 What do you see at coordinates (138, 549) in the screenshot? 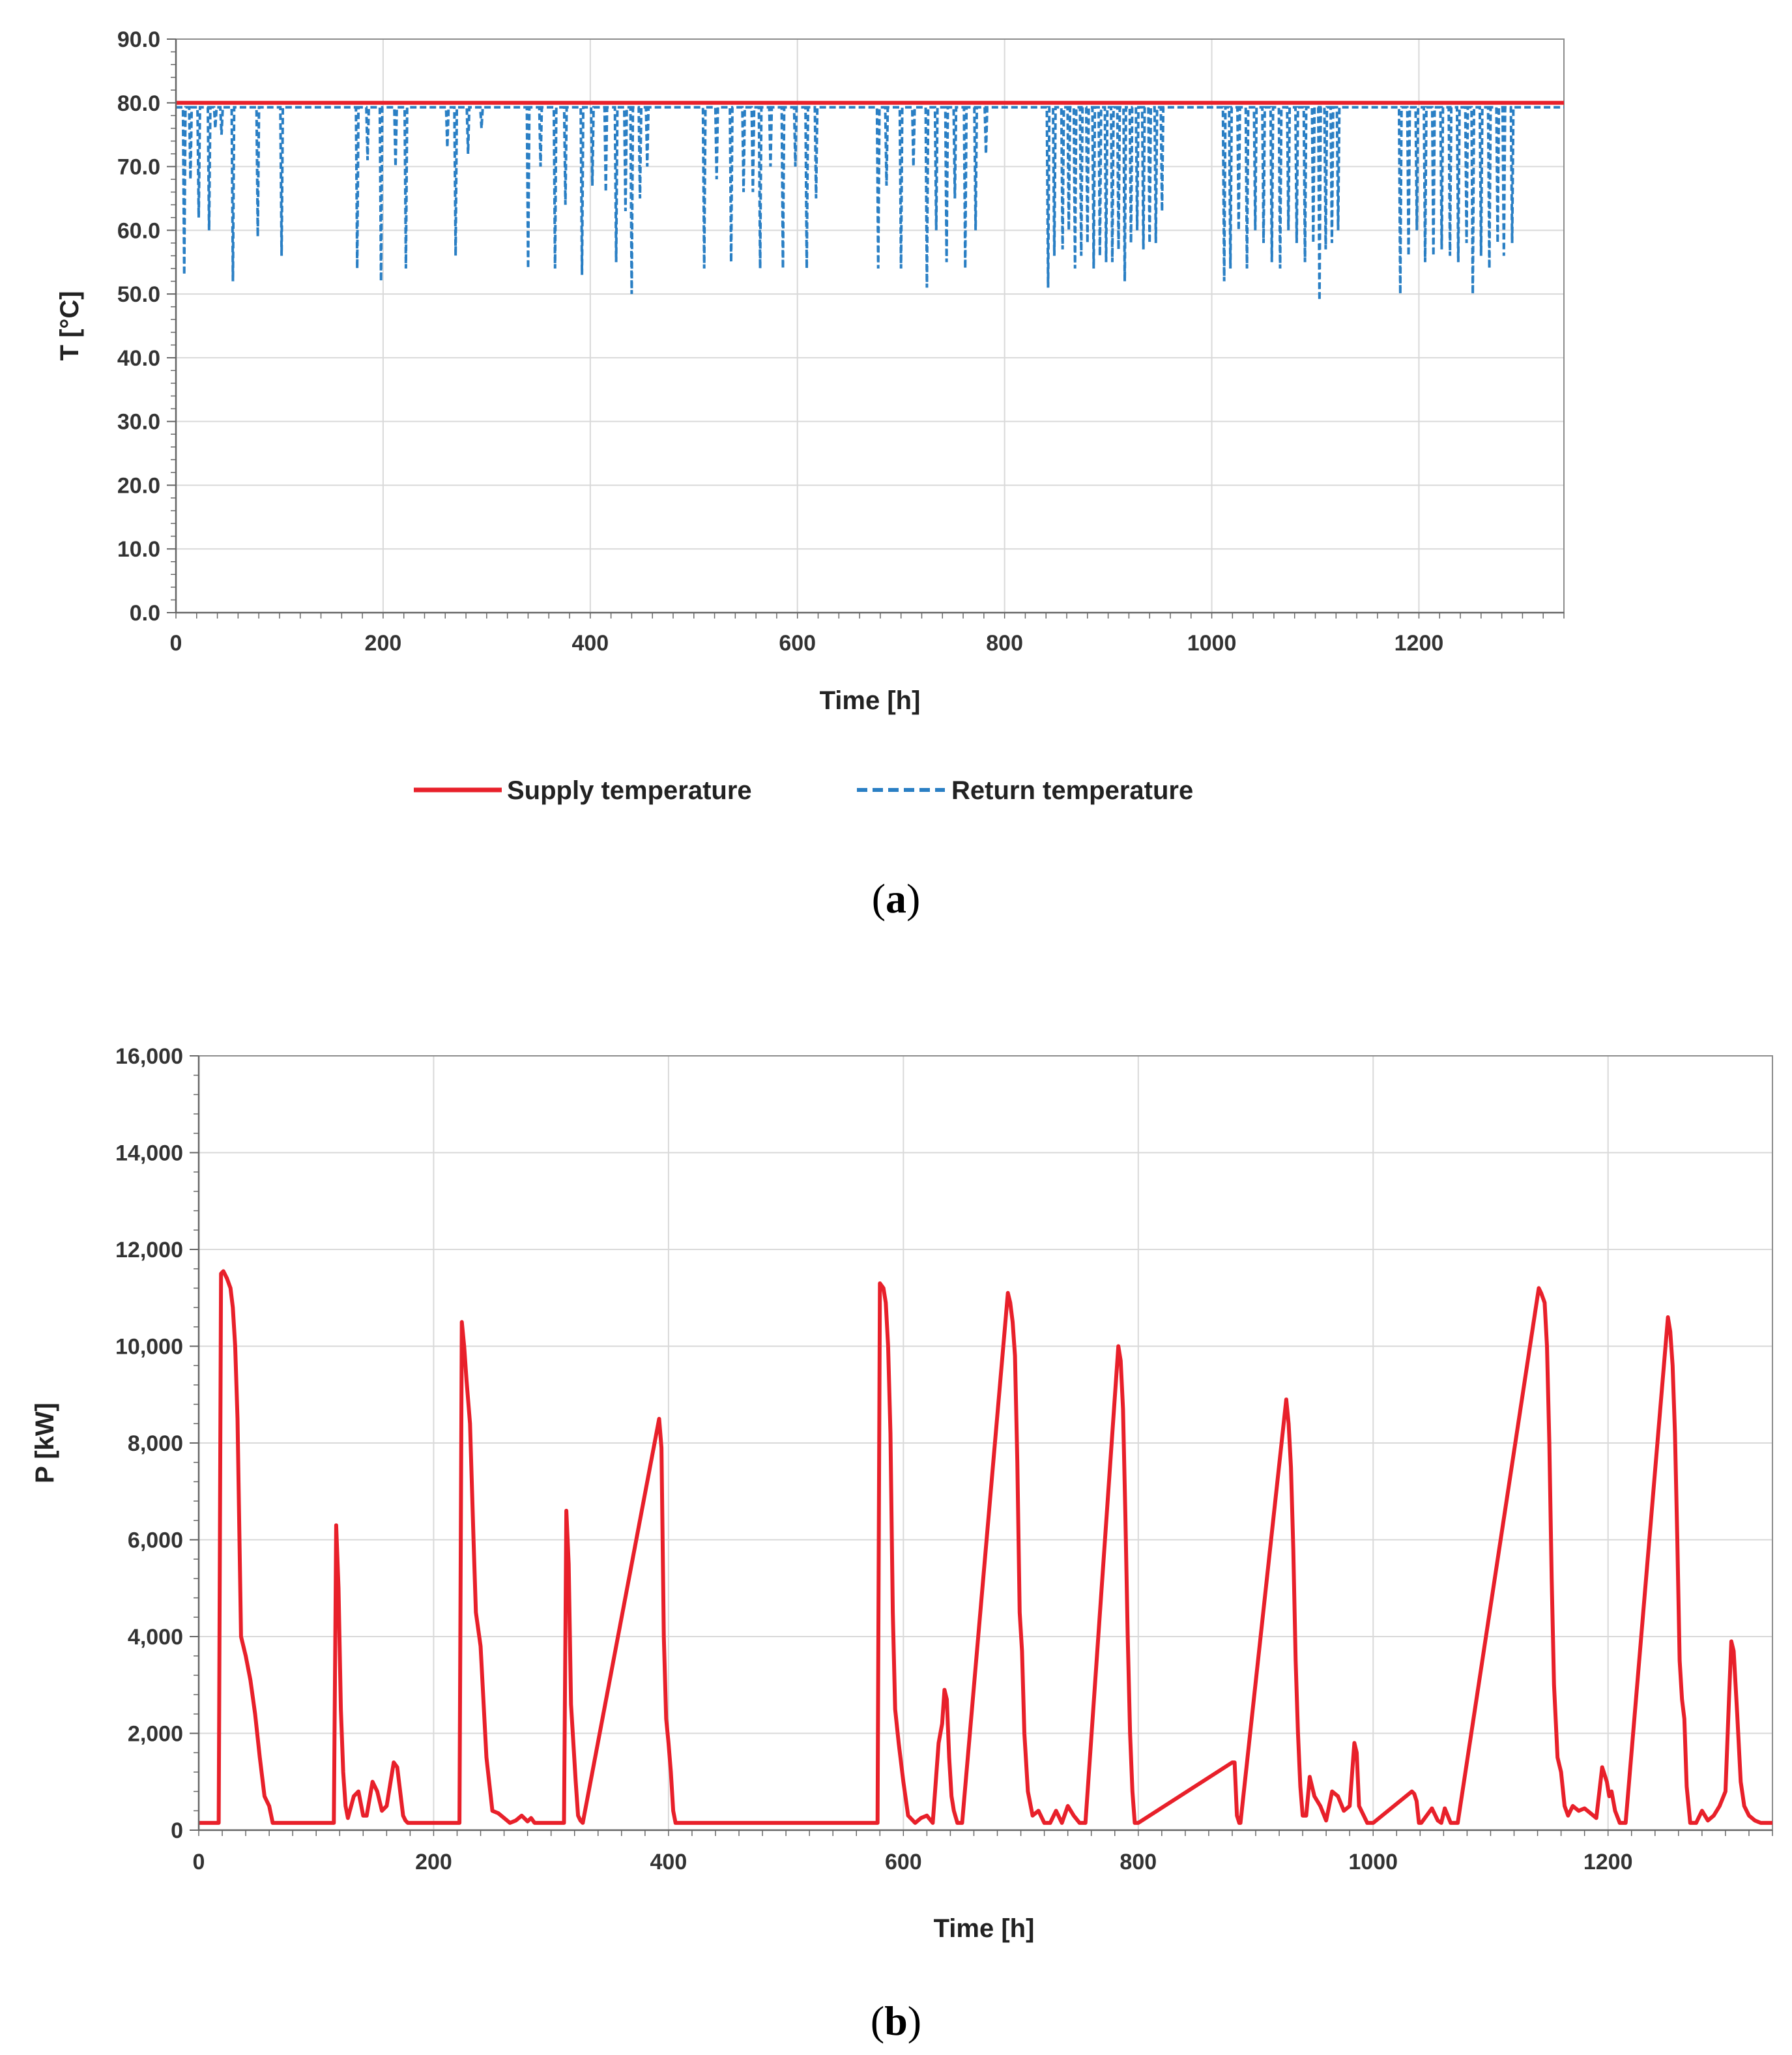
I see `y-tick-label: 10.0` at bounding box center [138, 549].